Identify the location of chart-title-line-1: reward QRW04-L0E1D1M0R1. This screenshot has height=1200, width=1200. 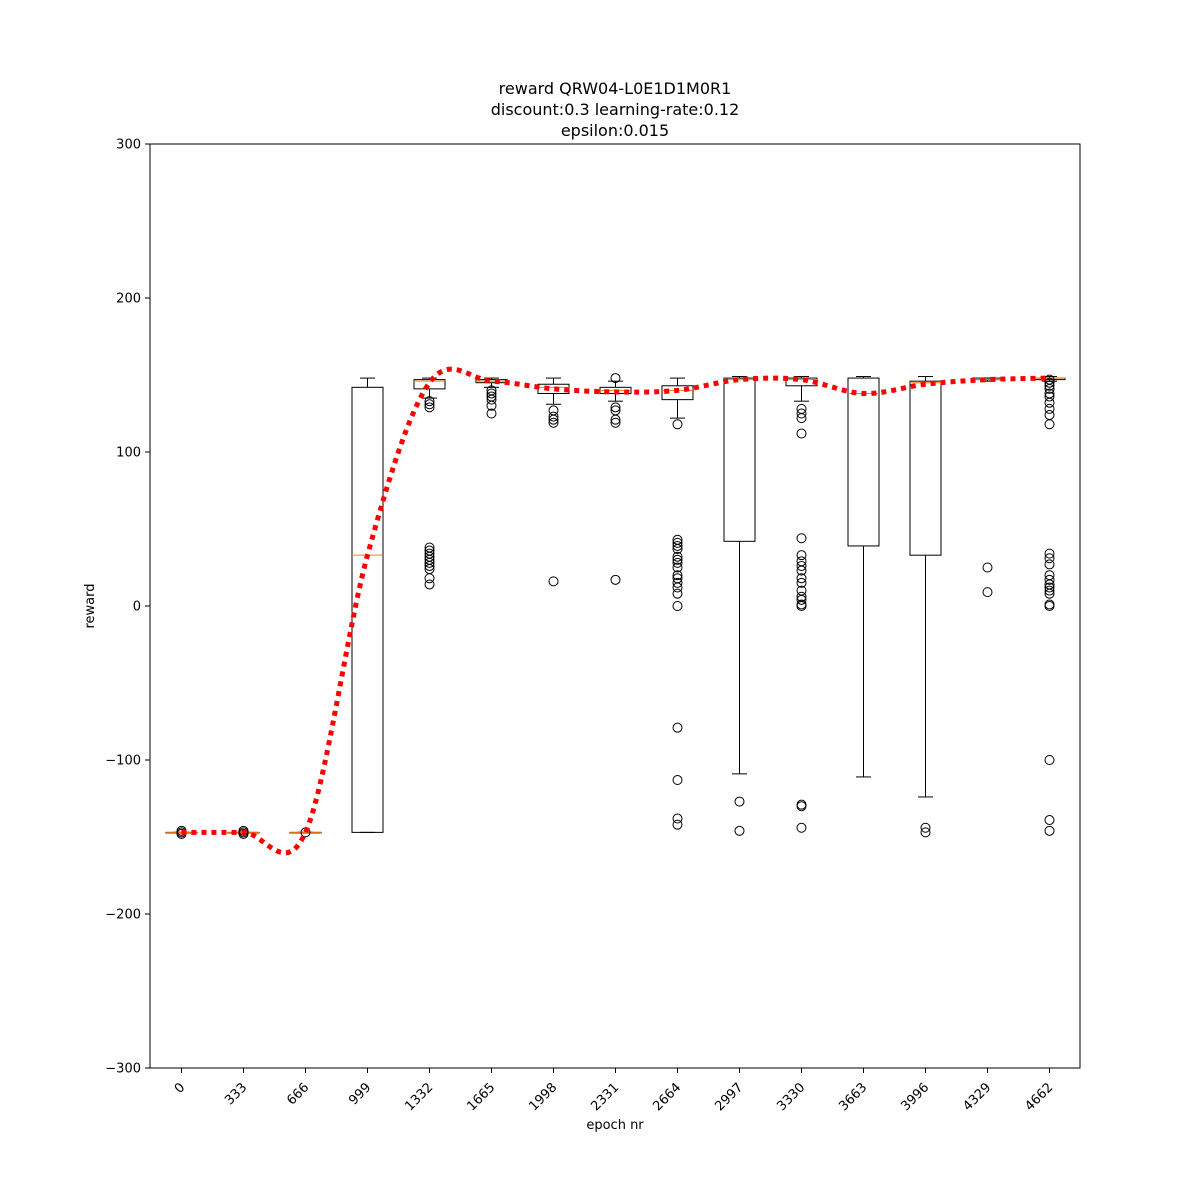
(615, 88).